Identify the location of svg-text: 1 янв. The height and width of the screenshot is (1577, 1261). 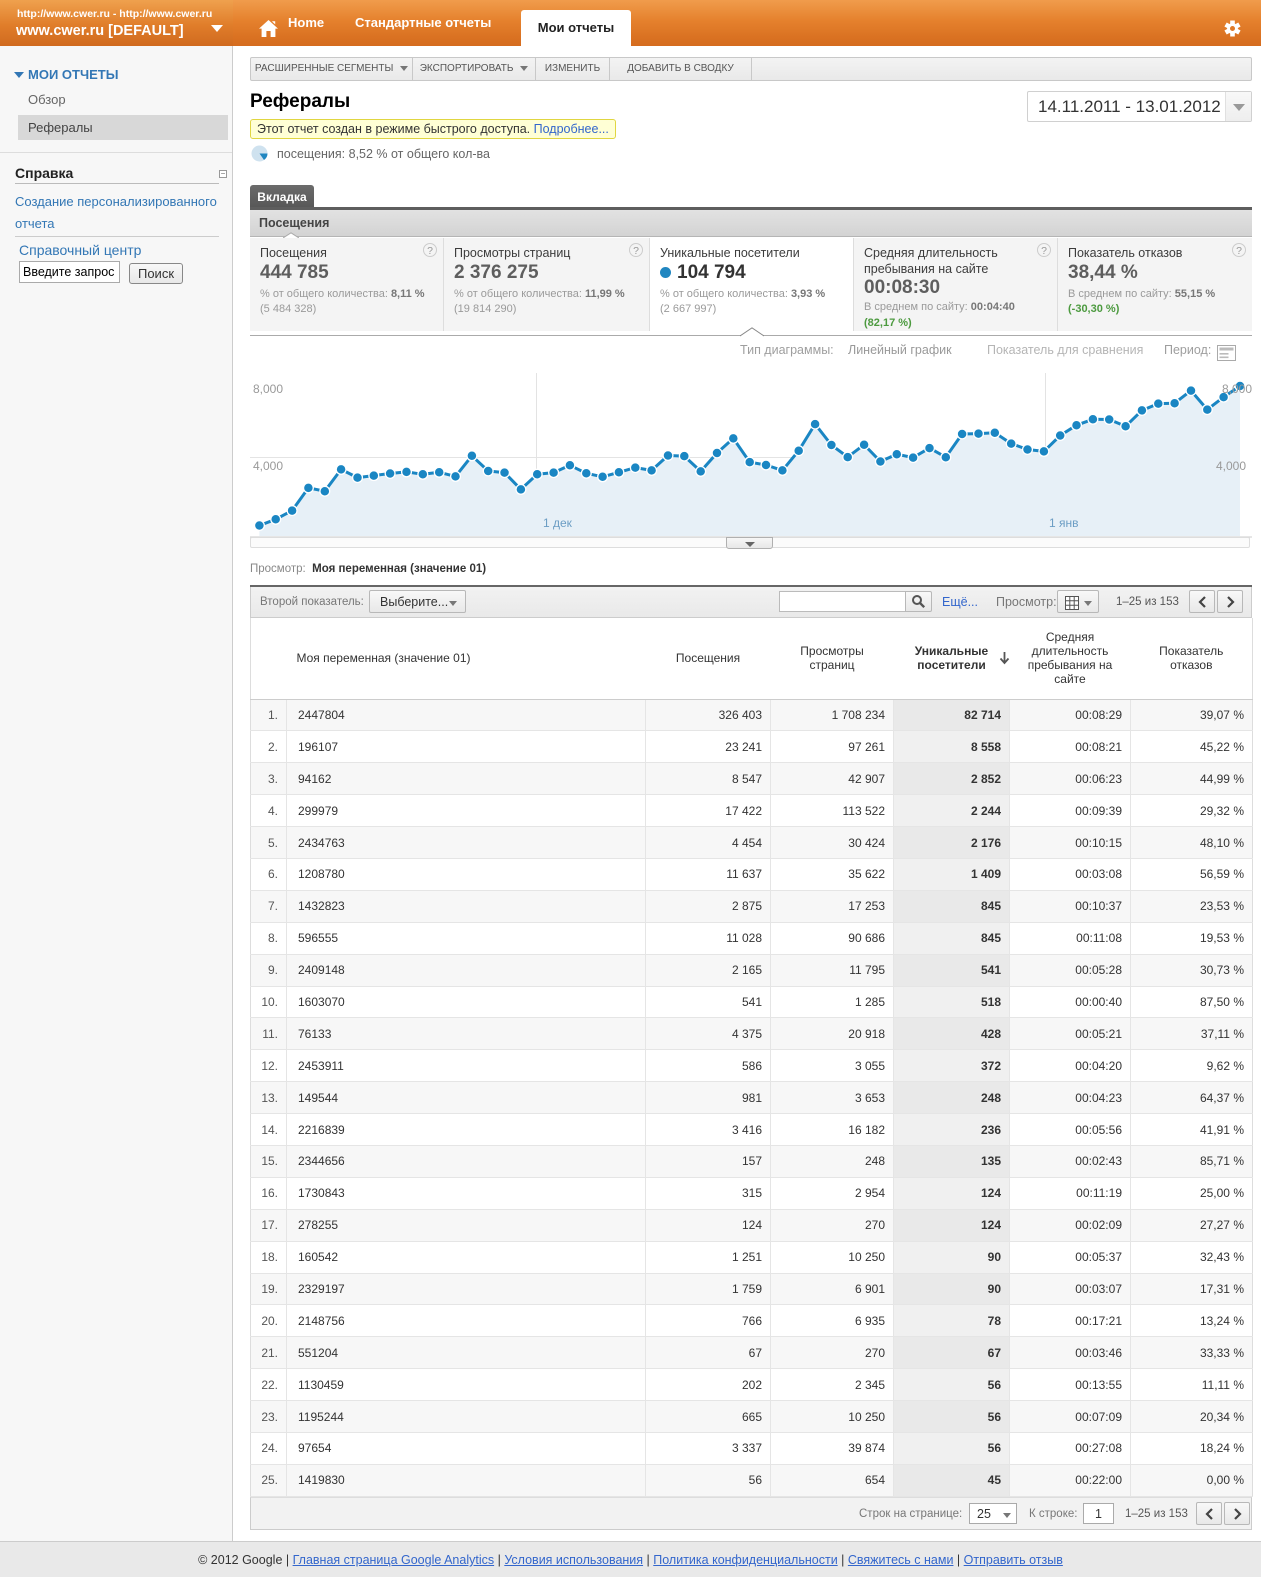
(1064, 523).